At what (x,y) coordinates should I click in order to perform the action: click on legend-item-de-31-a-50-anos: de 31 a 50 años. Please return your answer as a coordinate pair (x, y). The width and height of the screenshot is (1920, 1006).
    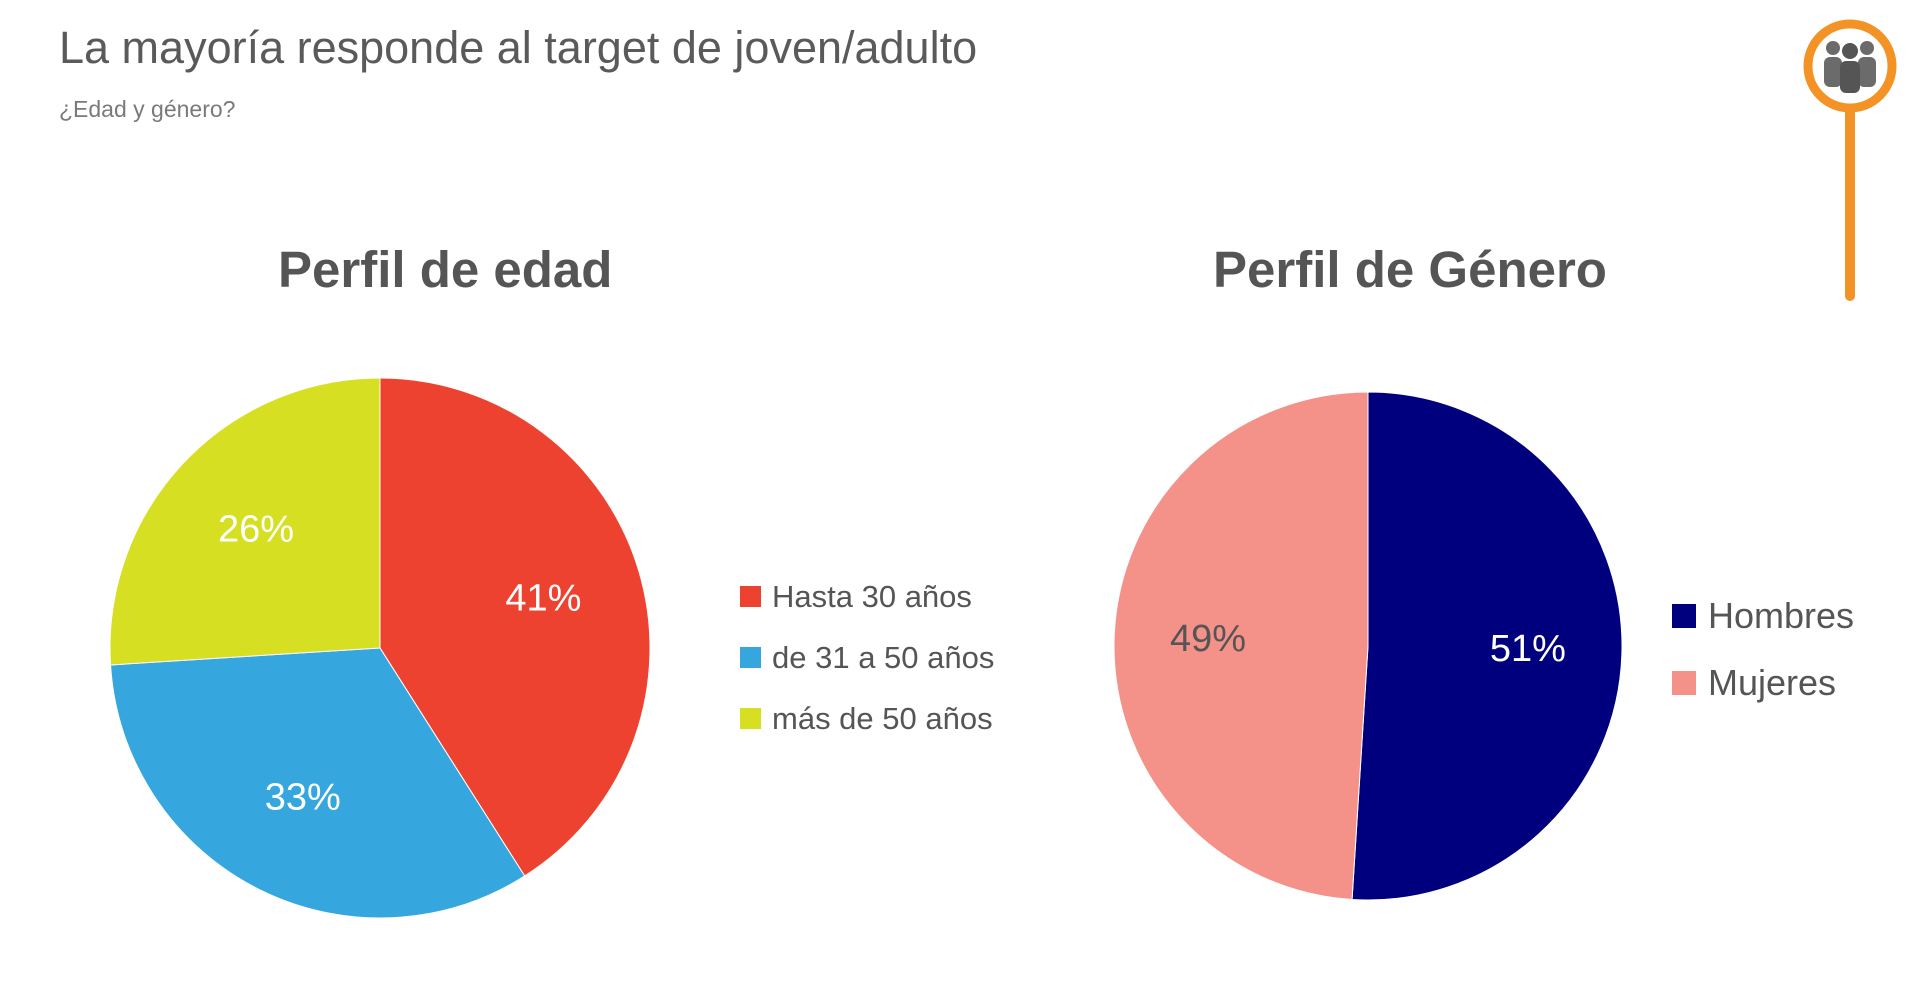
    Looking at the image, I should click on (867, 657).